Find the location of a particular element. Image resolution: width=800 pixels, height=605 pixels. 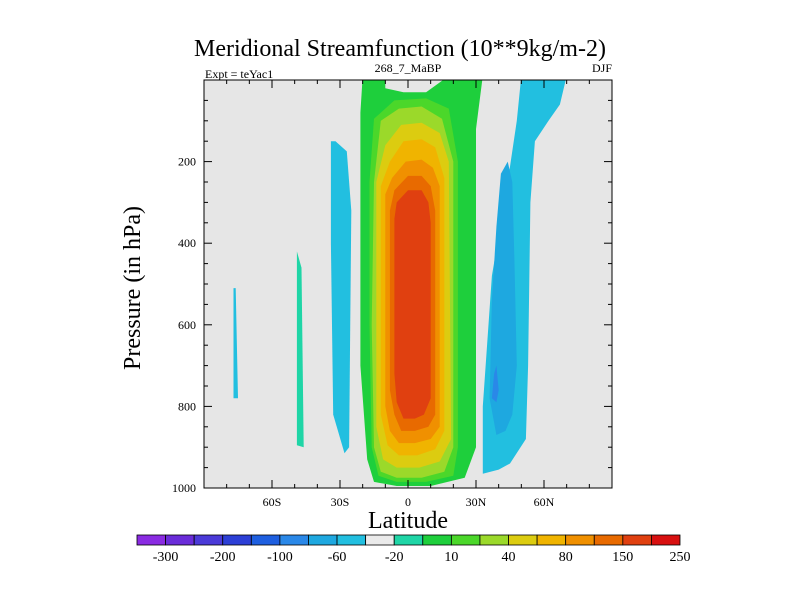

season-label: DJF is located at coordinates (602, 68).